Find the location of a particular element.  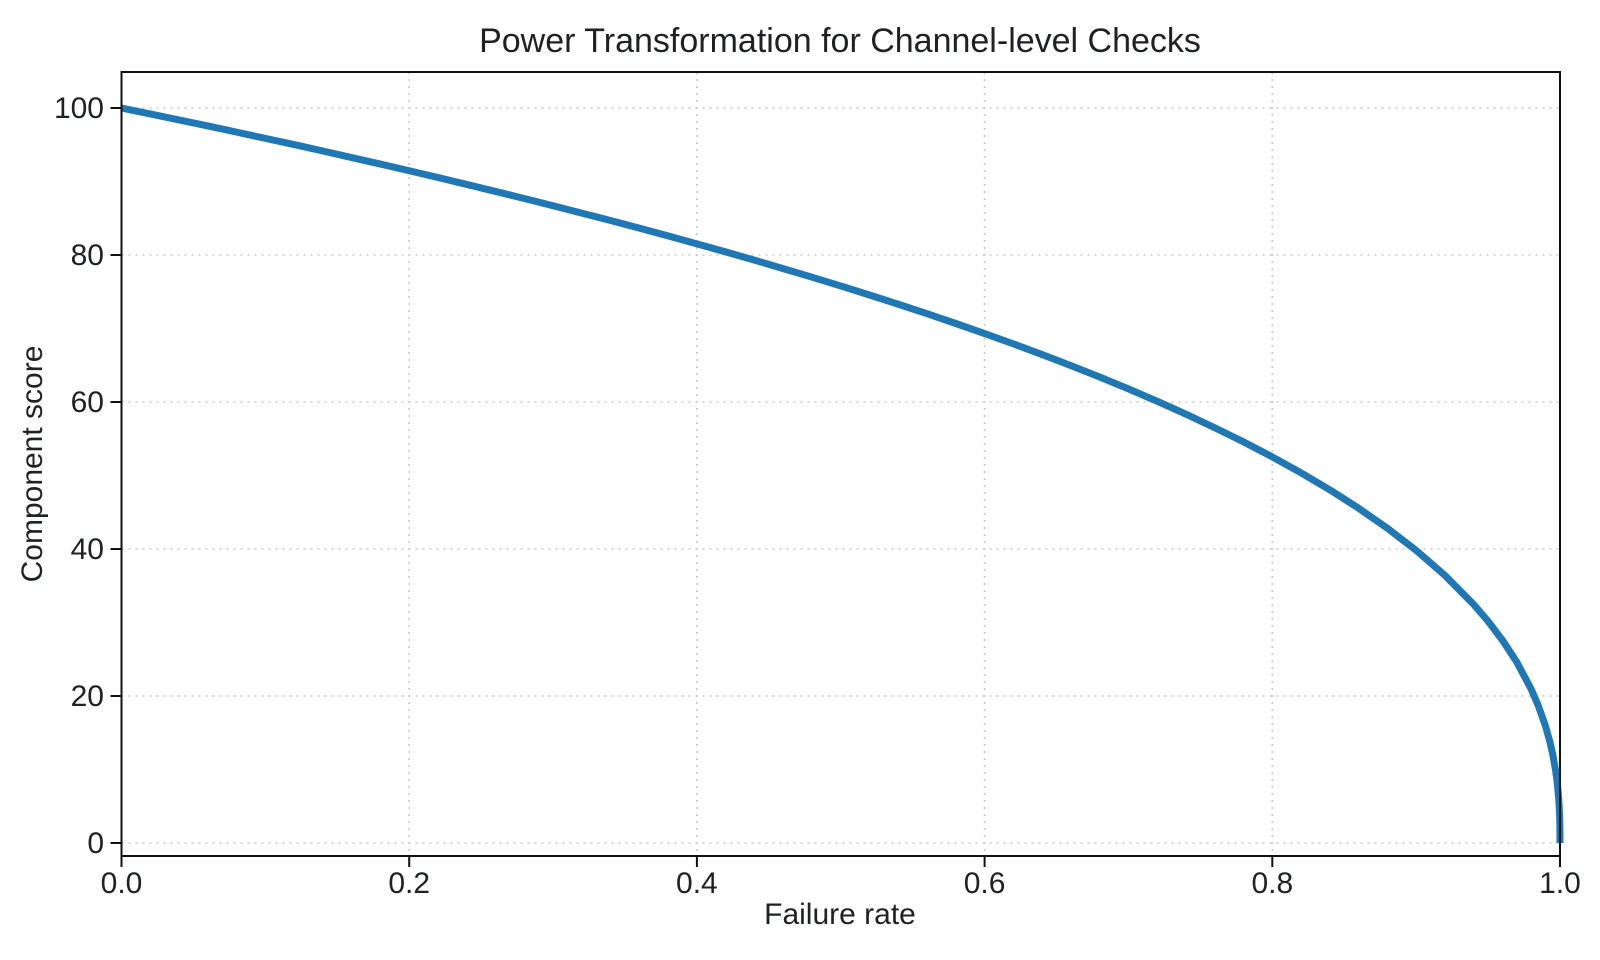

x-tick-label: 0.4 is located at coordinates (697, 883).